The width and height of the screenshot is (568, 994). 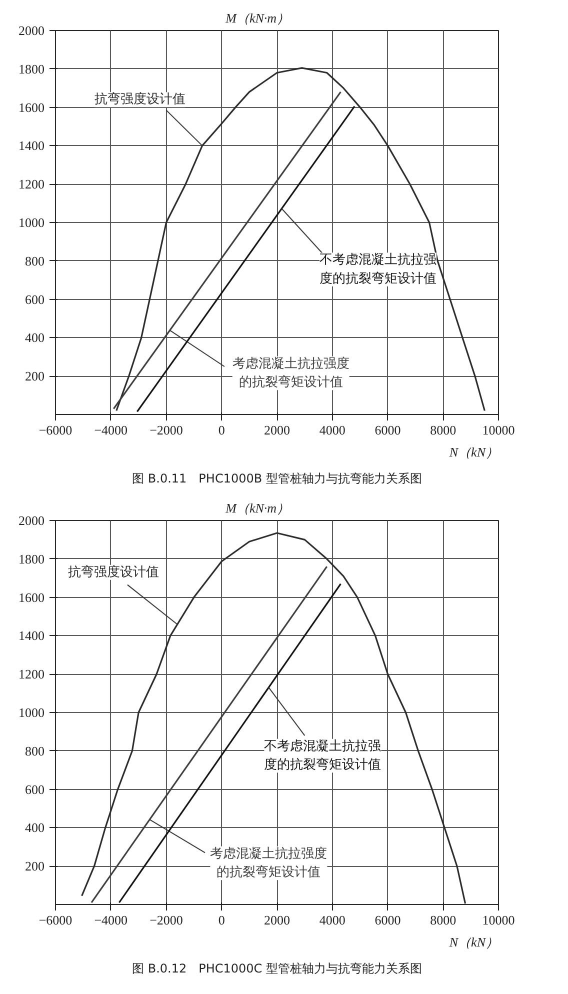 What do you see at coordinates (323, 755) in the screenshot?
I see `series-label: 不考虑混凝土抗拉强度的抗裂弯矩设计值` at bounding box center [323, 755].